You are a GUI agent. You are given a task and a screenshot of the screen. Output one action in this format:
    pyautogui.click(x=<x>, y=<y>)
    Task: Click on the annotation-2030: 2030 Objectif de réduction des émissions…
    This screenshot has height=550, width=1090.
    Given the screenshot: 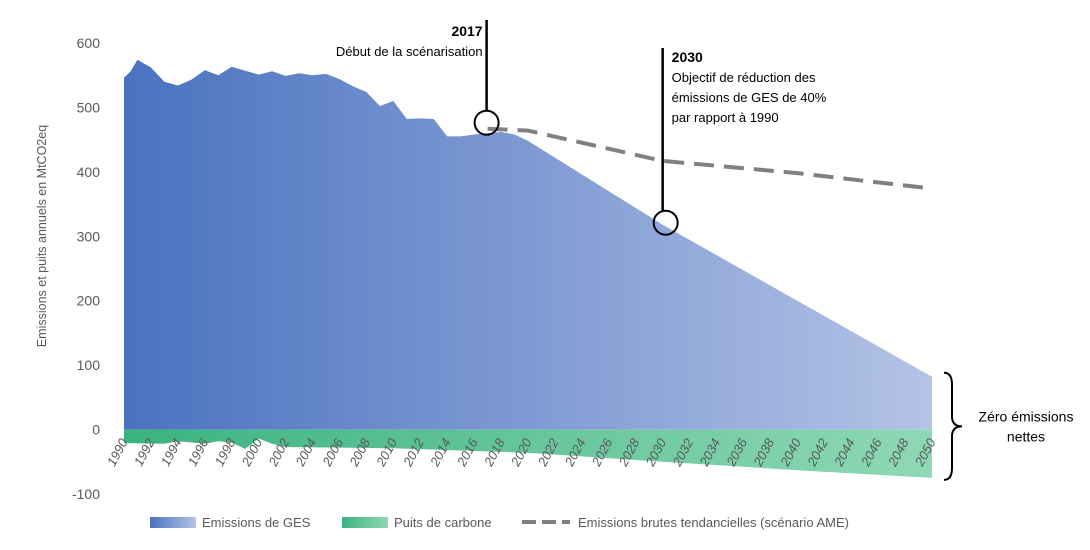 What is the action you would take?
    pyautogui.click(x=739, y=142)
    